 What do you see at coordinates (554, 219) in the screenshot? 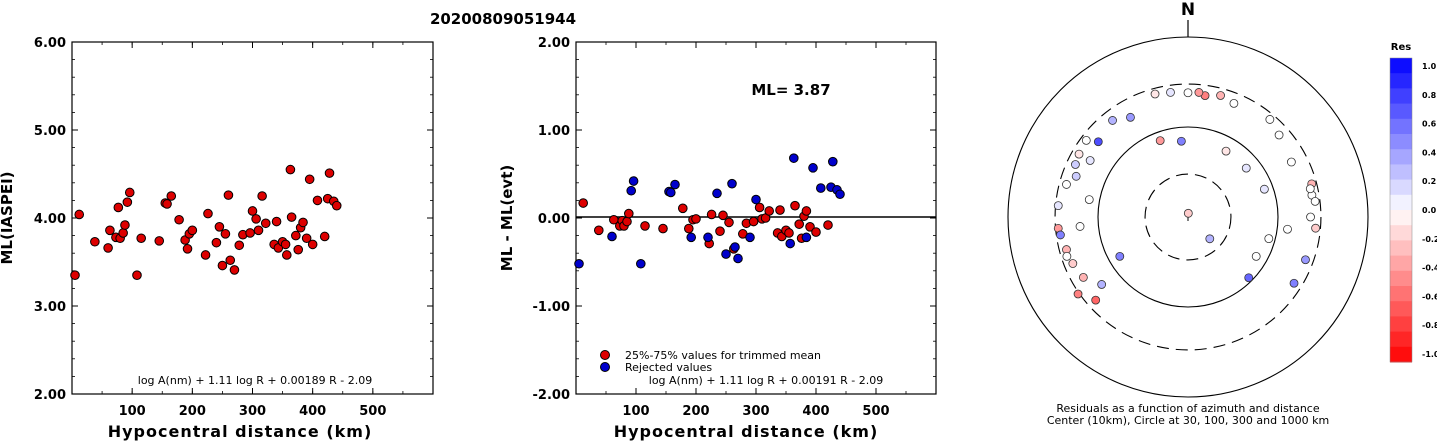
I see `y-tick-label: 0.00` at bounding box center [554, 219].